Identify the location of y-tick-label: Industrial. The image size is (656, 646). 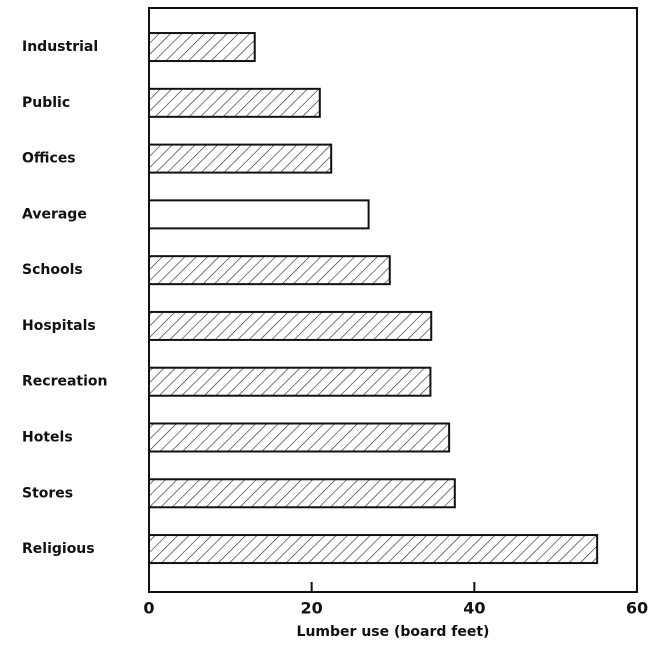
(60, 47).